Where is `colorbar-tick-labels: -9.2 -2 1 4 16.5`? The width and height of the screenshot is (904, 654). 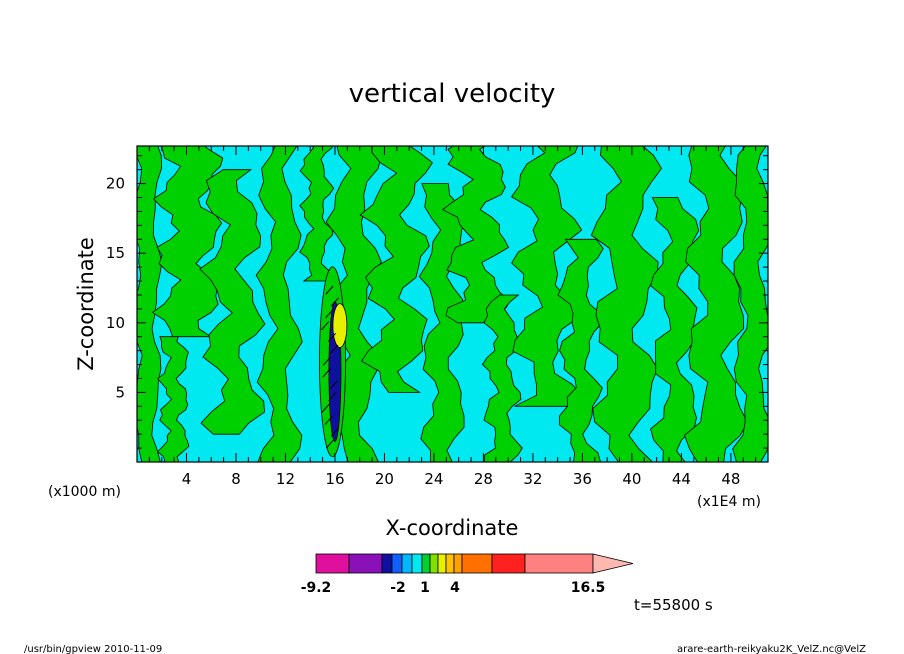
colorbar-tick-labels: -9.2 -2 1 4 16.5 is located at coordinates (453, 588).